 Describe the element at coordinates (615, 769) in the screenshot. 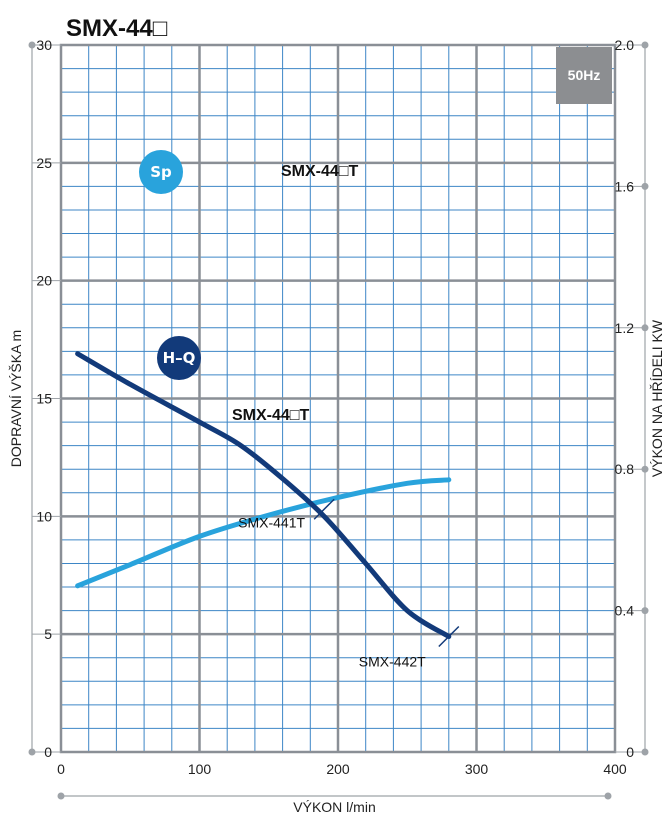

I see `x-tick-label: 400` at that location.